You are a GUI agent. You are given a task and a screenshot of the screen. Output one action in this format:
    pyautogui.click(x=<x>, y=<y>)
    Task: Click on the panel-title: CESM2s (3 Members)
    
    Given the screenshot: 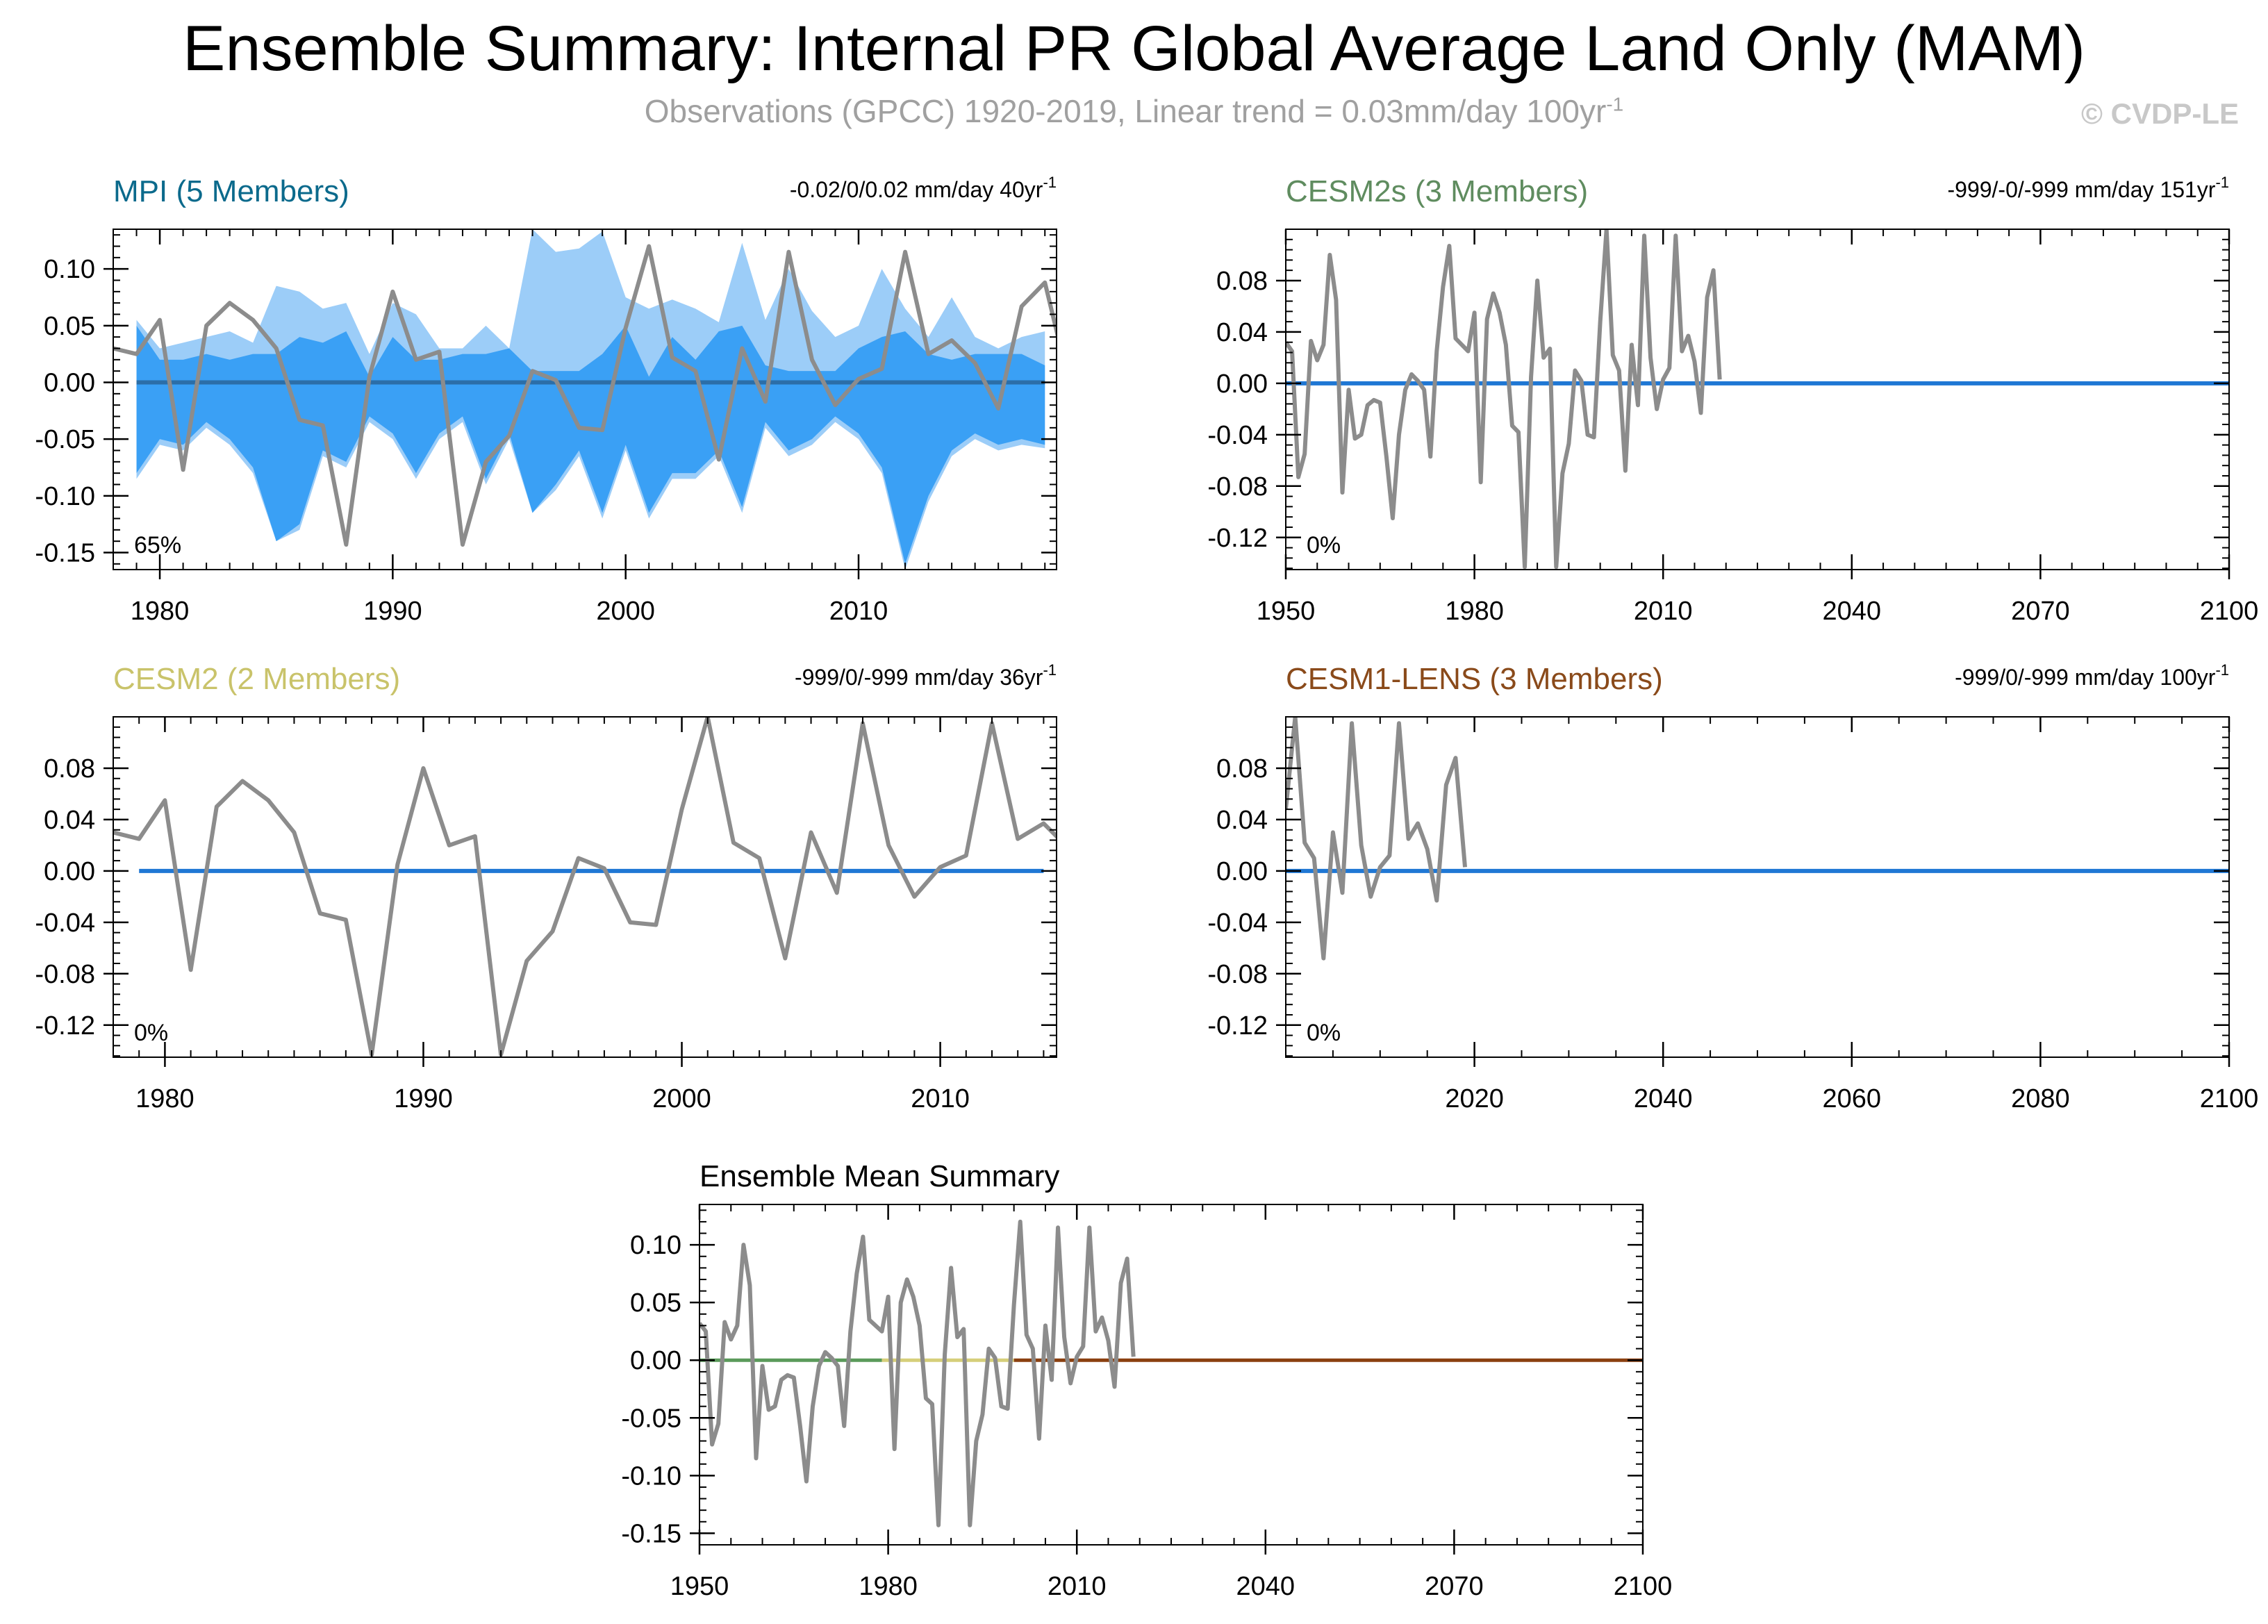 What is the action you would take?
    pyautogui.click(x=1437, y=191)
    